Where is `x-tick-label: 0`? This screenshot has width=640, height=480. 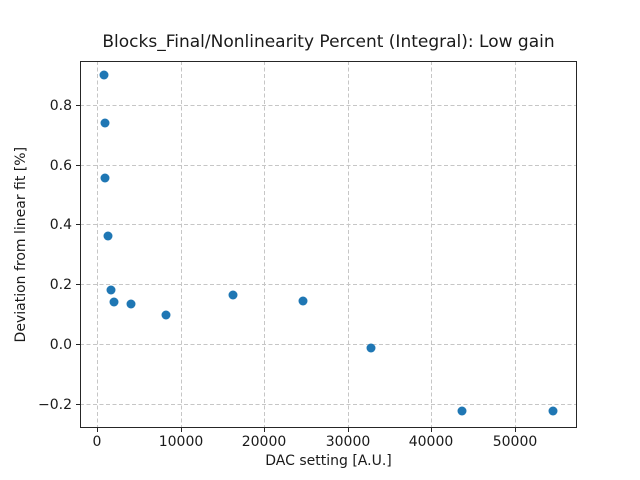
x-tick-label: 0 is located at coordinates (97, 442).